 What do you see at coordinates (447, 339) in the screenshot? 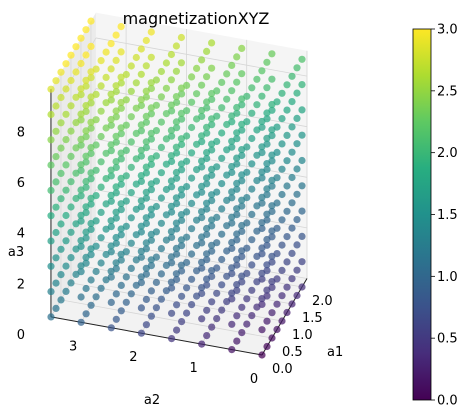
I see `colorbar-tick-label: 0.5` at bounding box center [447, 339].